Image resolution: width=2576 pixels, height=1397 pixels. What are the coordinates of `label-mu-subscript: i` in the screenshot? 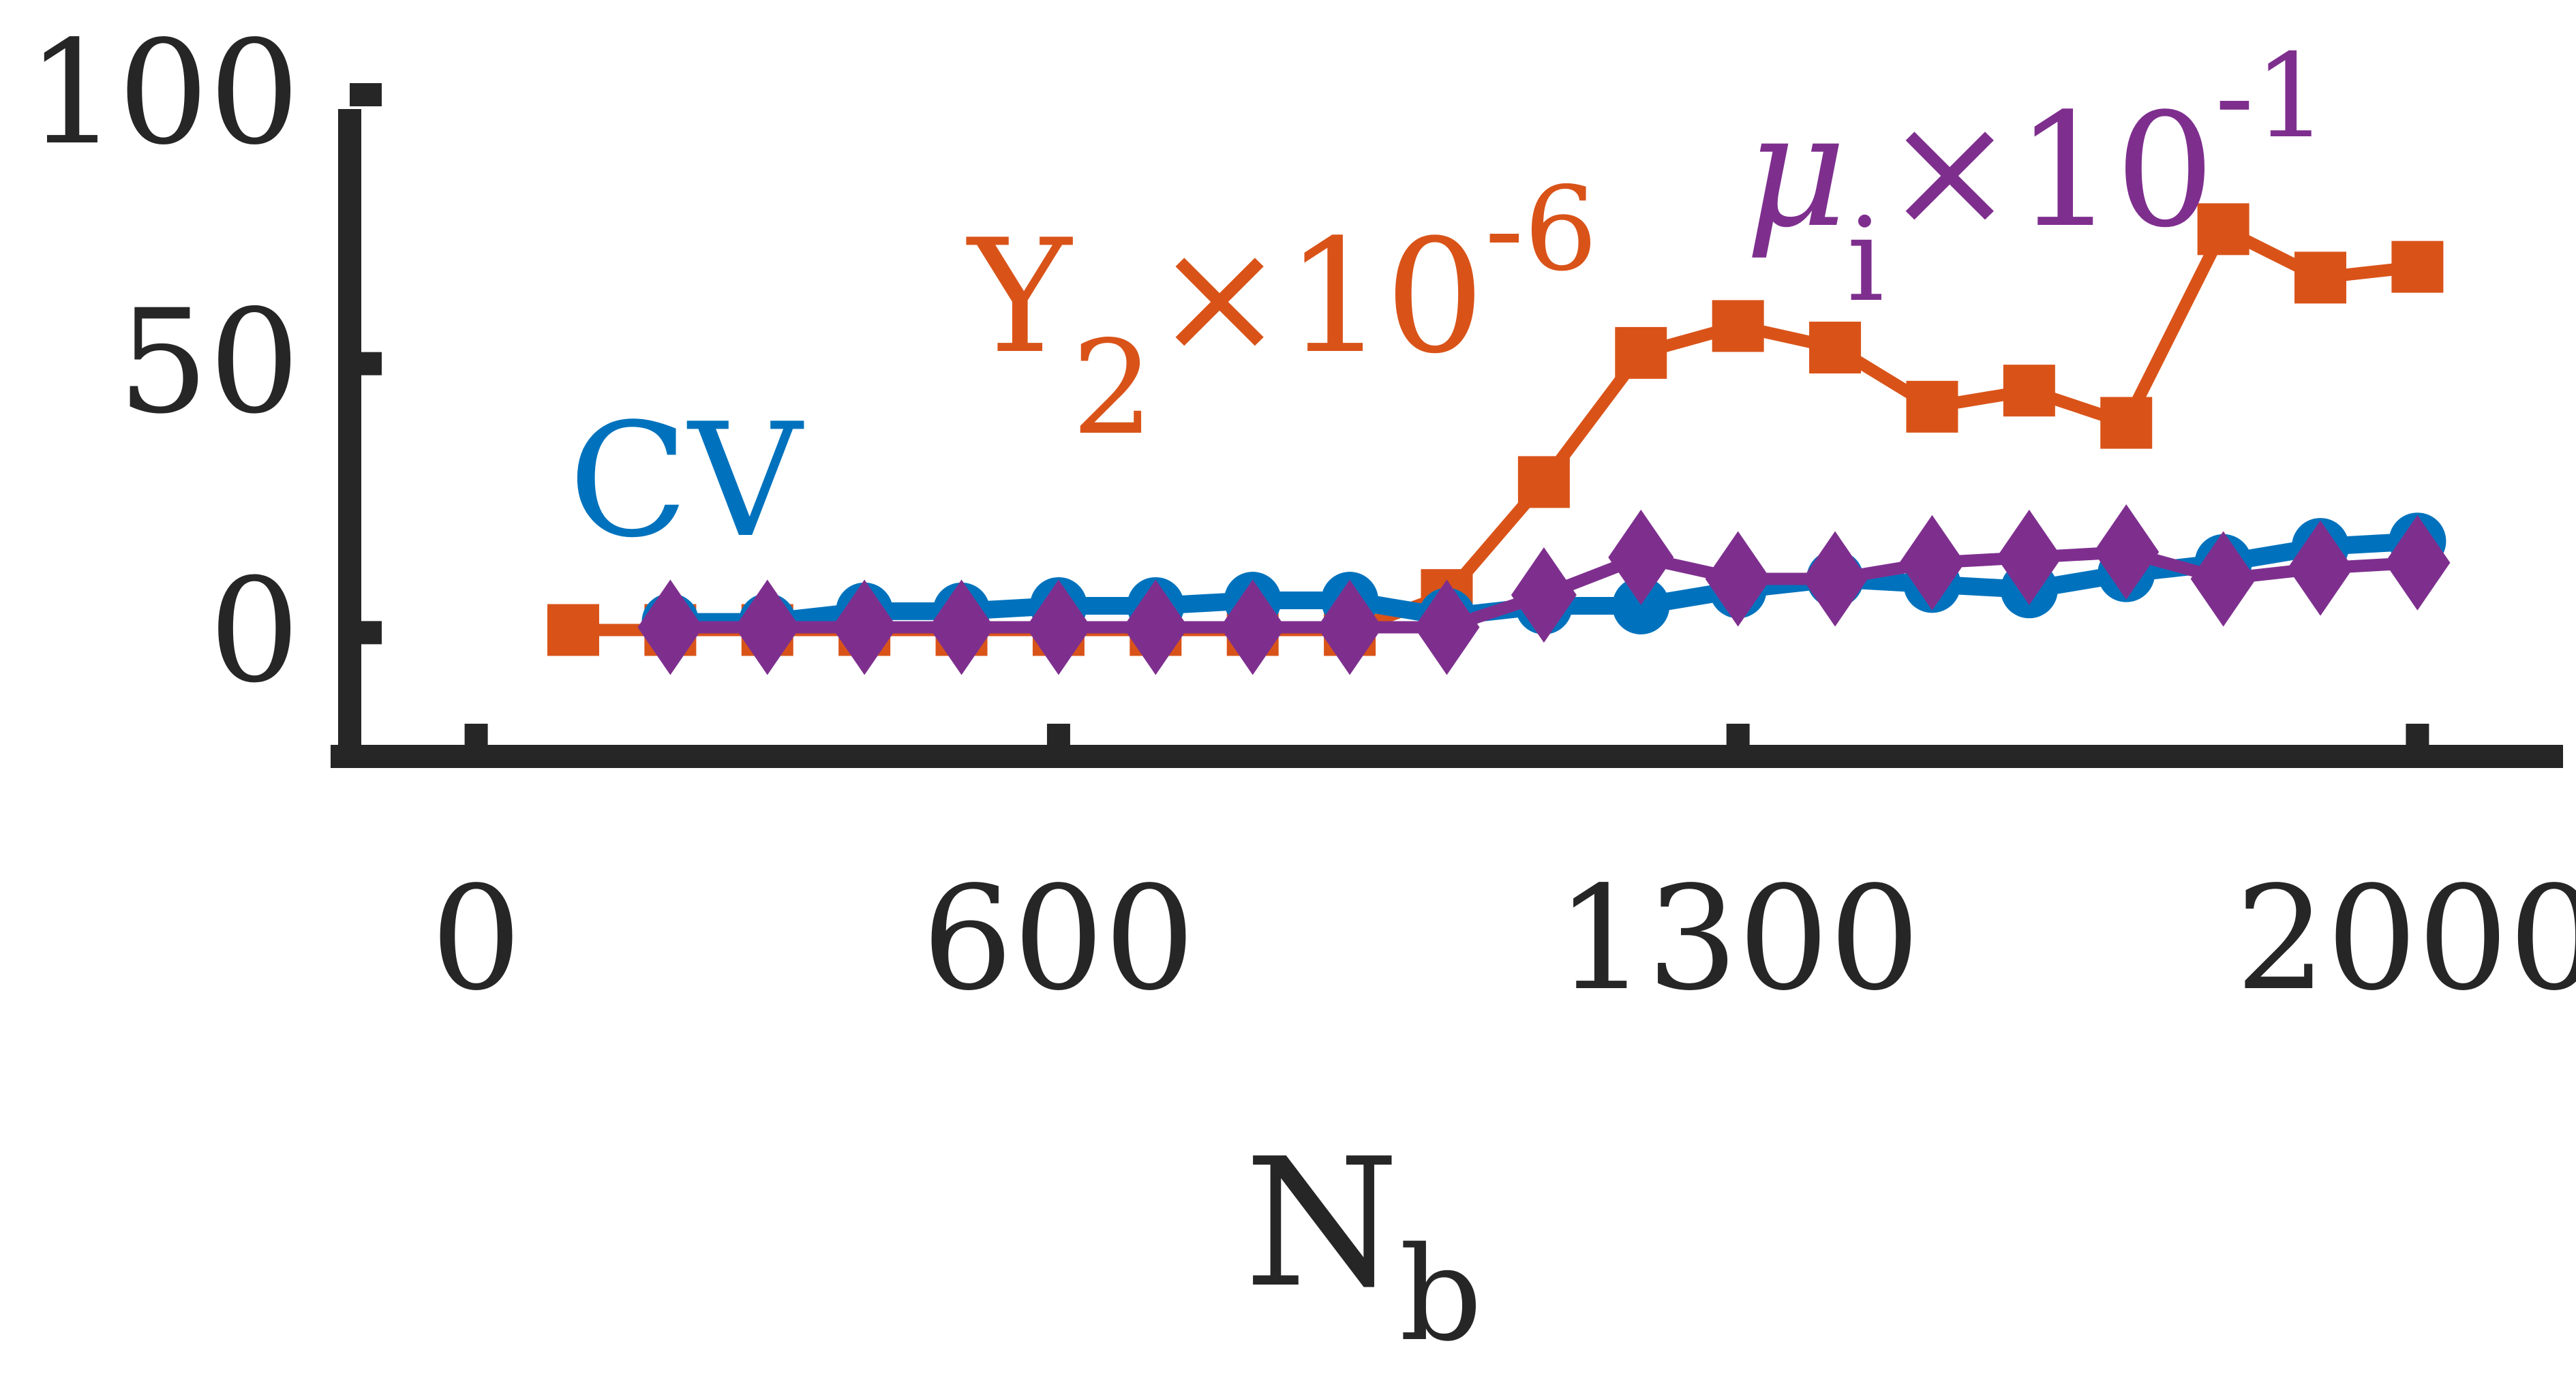 It's located at (1865, 261).